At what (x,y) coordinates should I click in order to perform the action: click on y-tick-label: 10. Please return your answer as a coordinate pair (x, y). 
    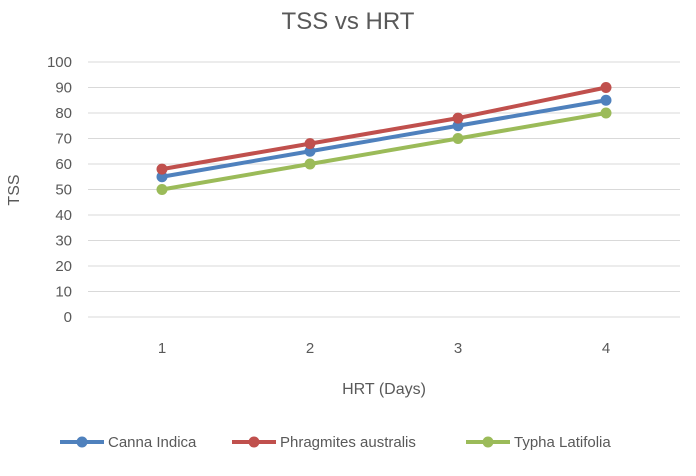
    Looking at the image, I should click on (63, 292).